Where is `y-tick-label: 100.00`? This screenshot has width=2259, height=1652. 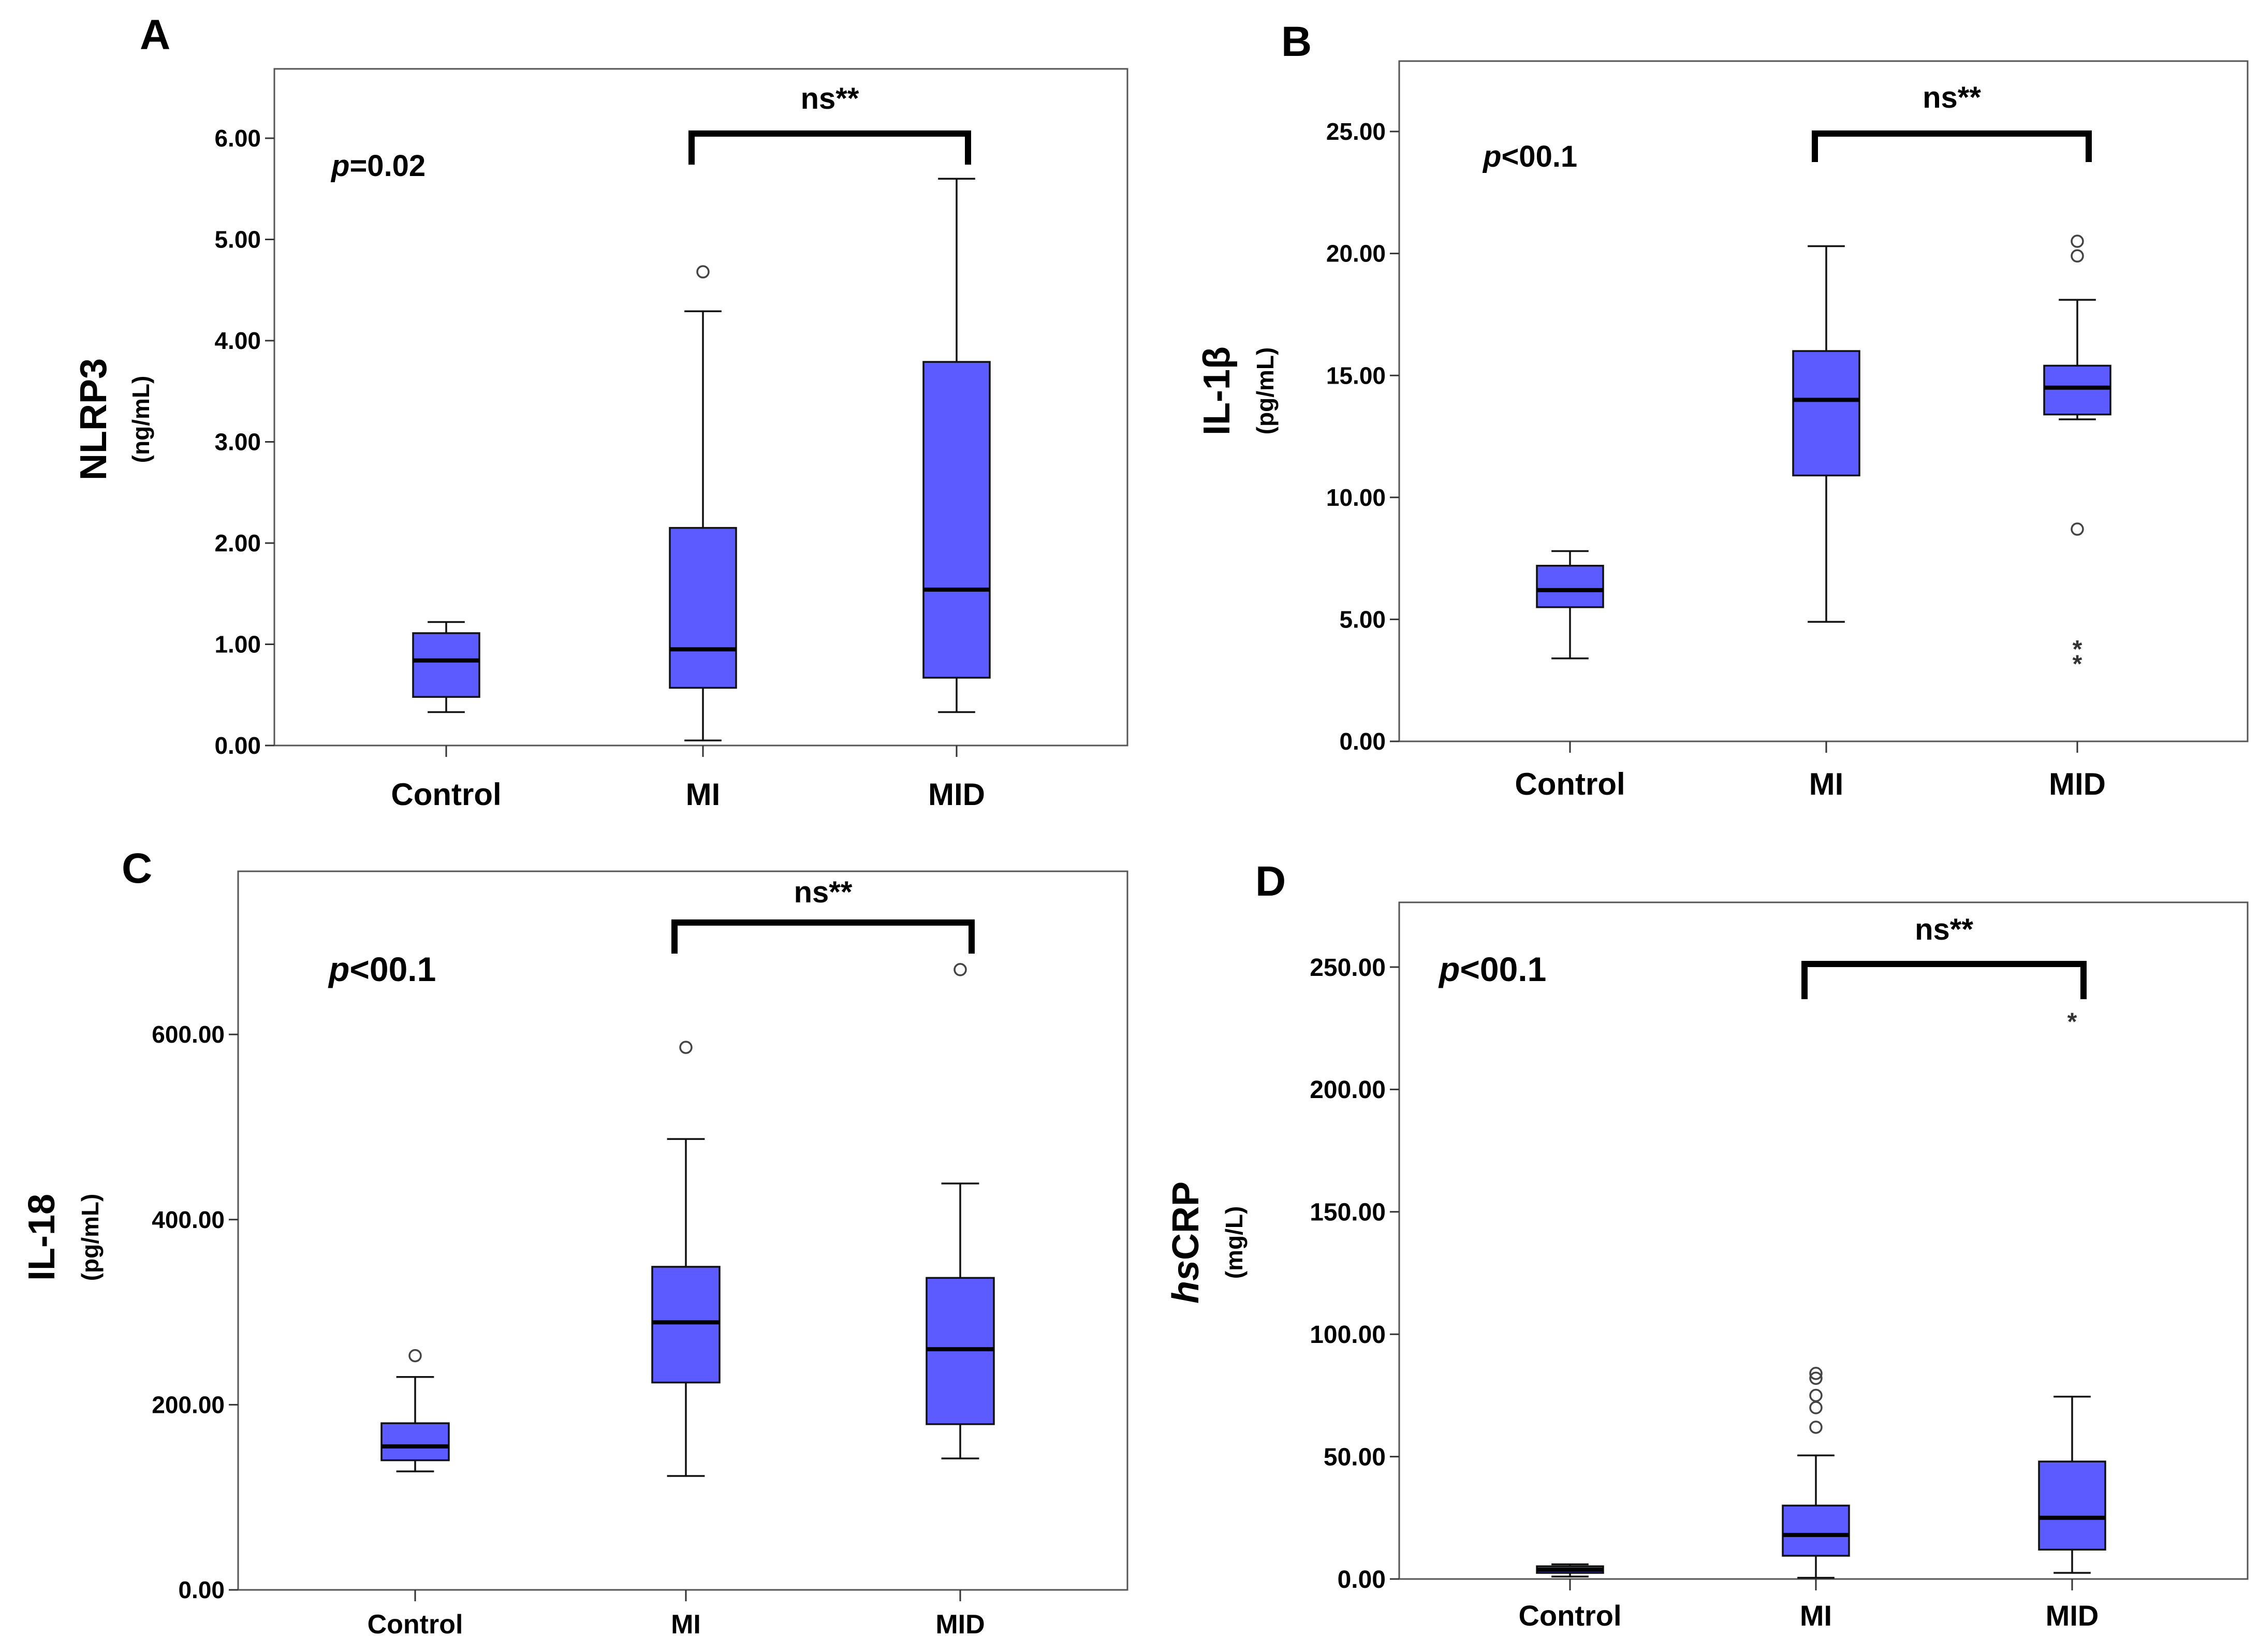 y-tick-label: 100.00 is located at coordinates (1348, 1335).